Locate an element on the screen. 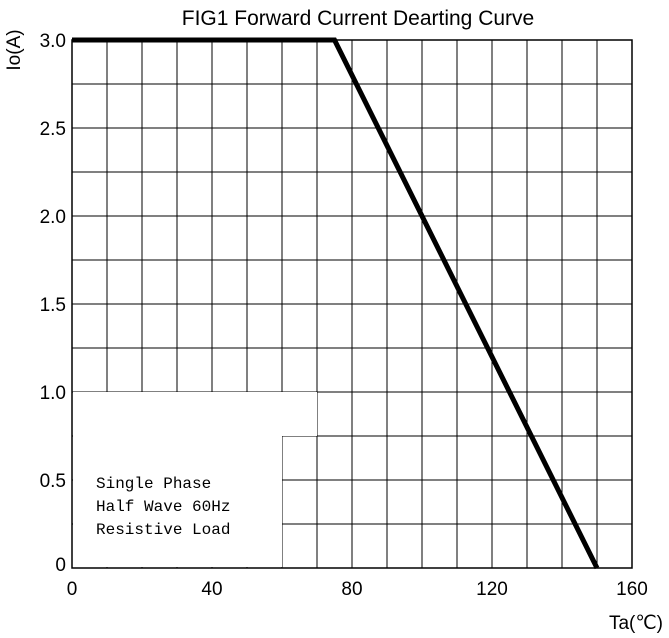 Image resolution: width=669 pixels, height=638 pixels. x-tick-label: 160 is located at coordinates (632, 589).